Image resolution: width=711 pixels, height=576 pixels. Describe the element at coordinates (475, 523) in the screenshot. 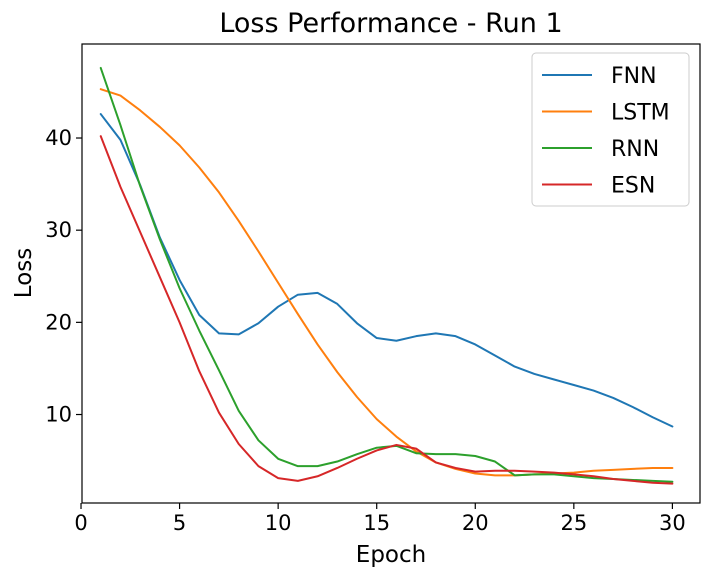

I see `x-tick-label: 20` at that location.